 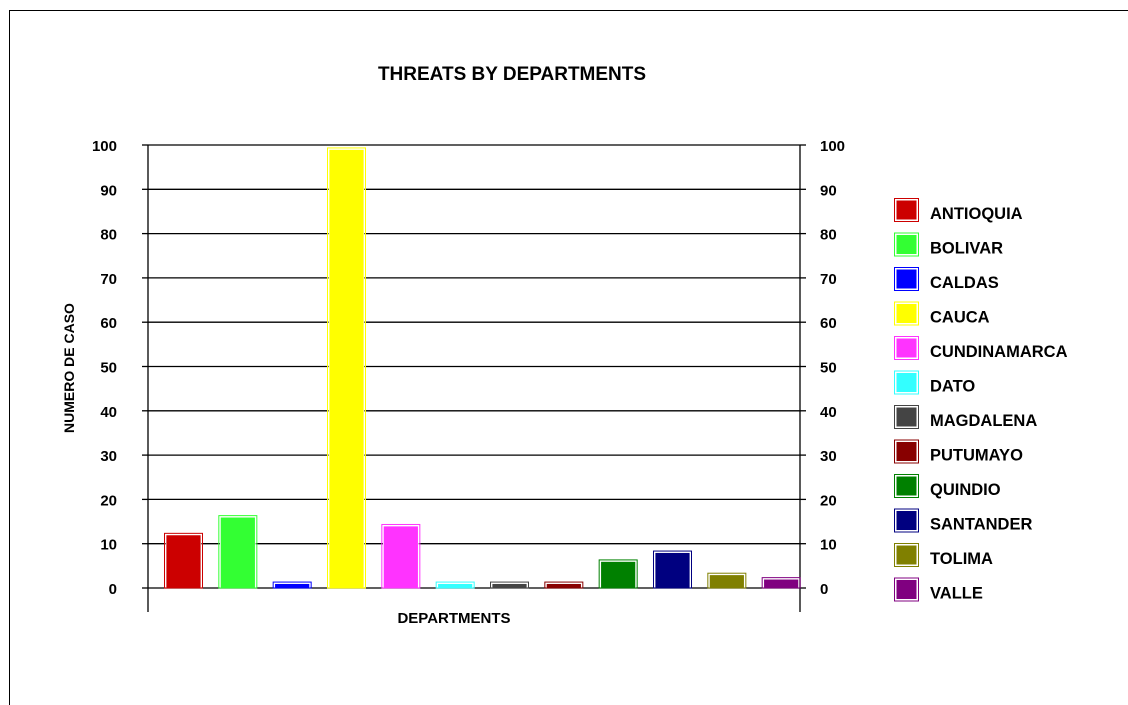 What do you see at coordinates (999, 352) in the screenshot?
I see `legend-label-cundinamarca: CUNDINAMARCA` at bounding box center [999, 352].